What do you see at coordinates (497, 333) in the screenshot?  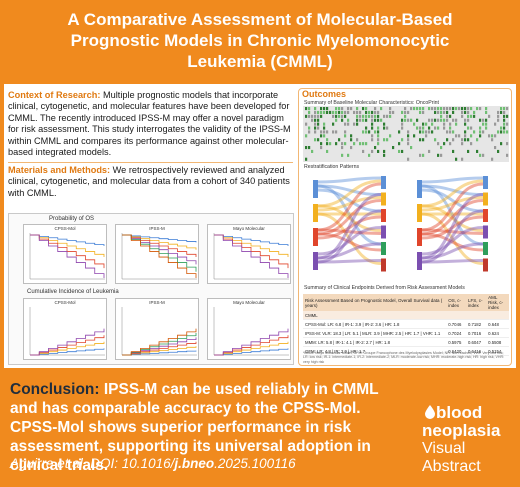 I see `table-cell-aml: 0.624` at bounding box center [497, 333].